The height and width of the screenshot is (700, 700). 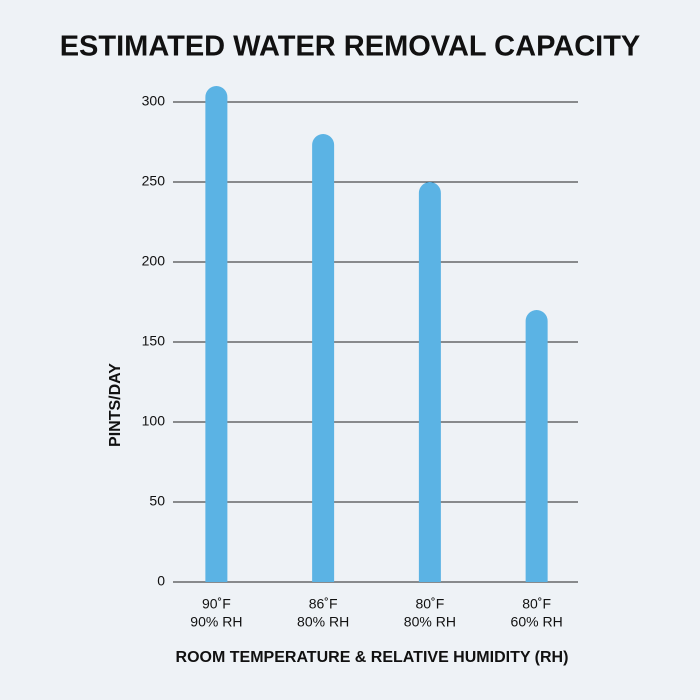 What do you see at coordinates (323, 604) in the screenshot?
I see `x-tick-label: 86˚F` at bounding box center [323, 604].